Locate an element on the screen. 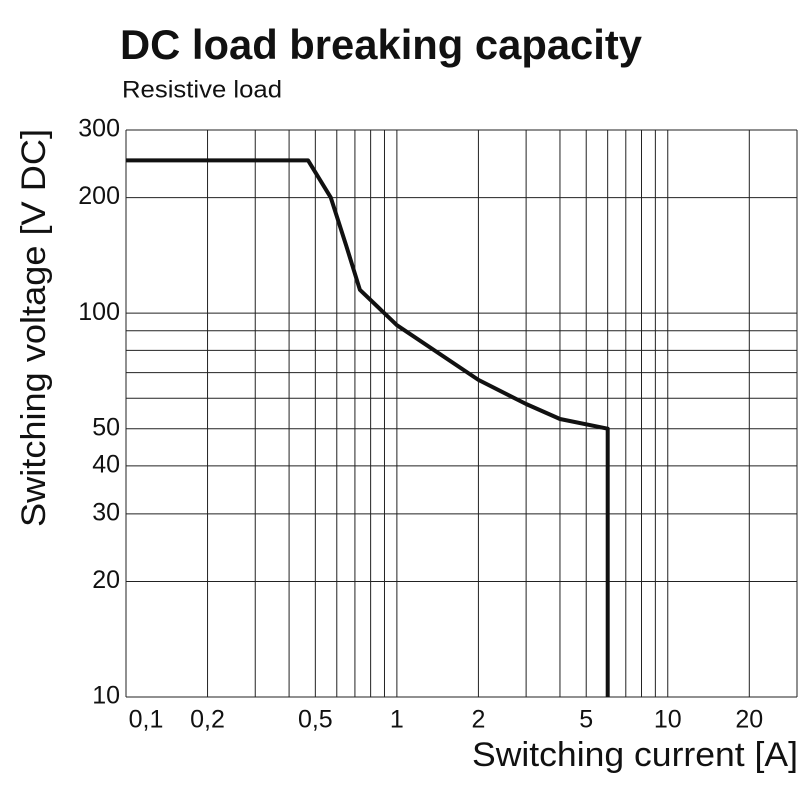 The image size is (800, 800). x-tick-label: 1 is located at coordinates (397, 720).